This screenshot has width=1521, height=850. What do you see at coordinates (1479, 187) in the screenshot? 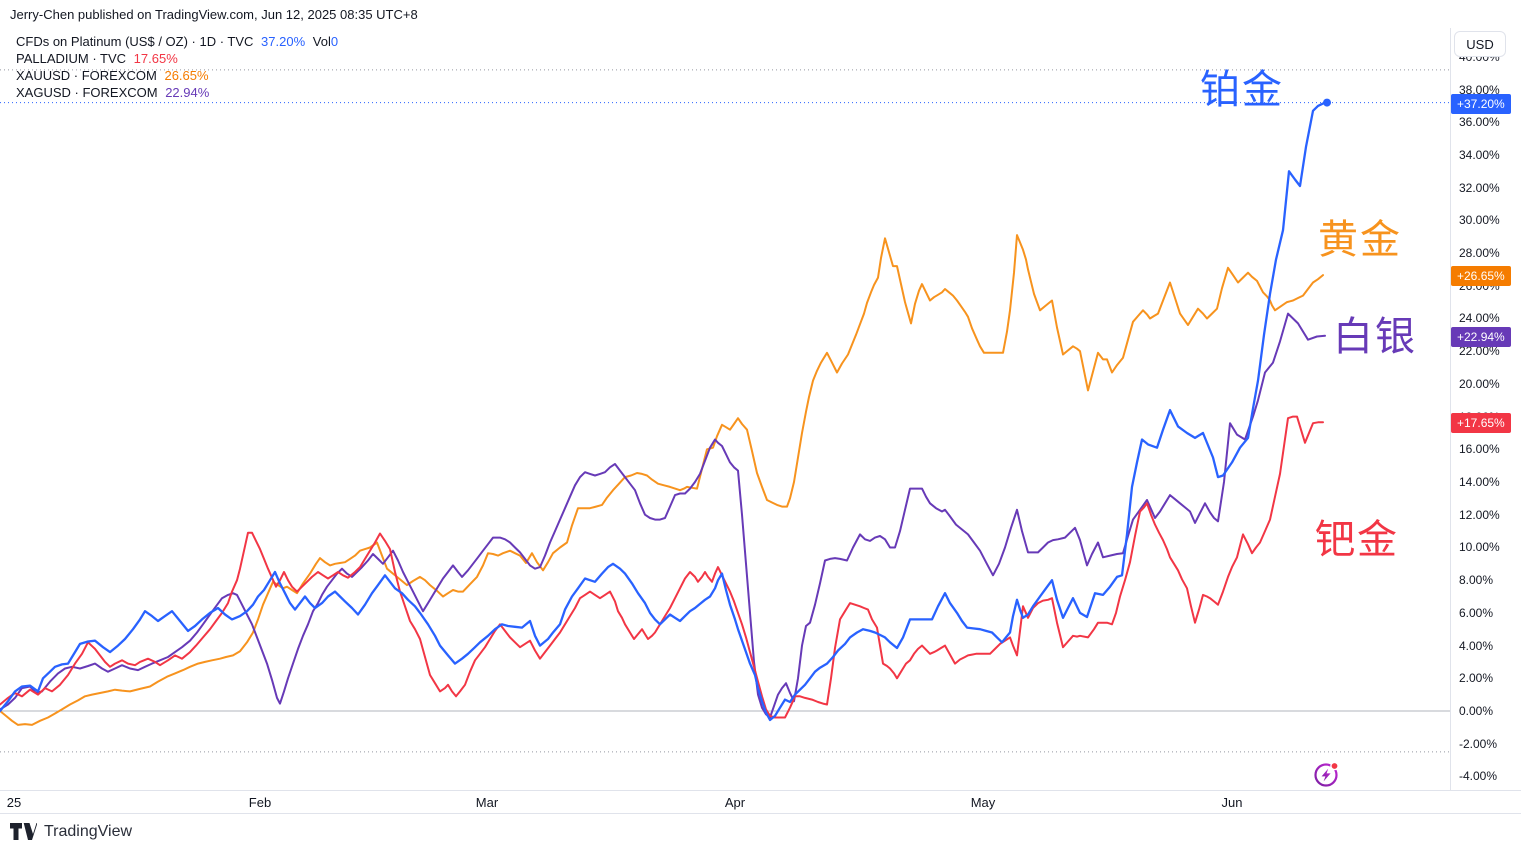
I see `price-axis-tick: 32.00%` at bounding box center [1479, 187].